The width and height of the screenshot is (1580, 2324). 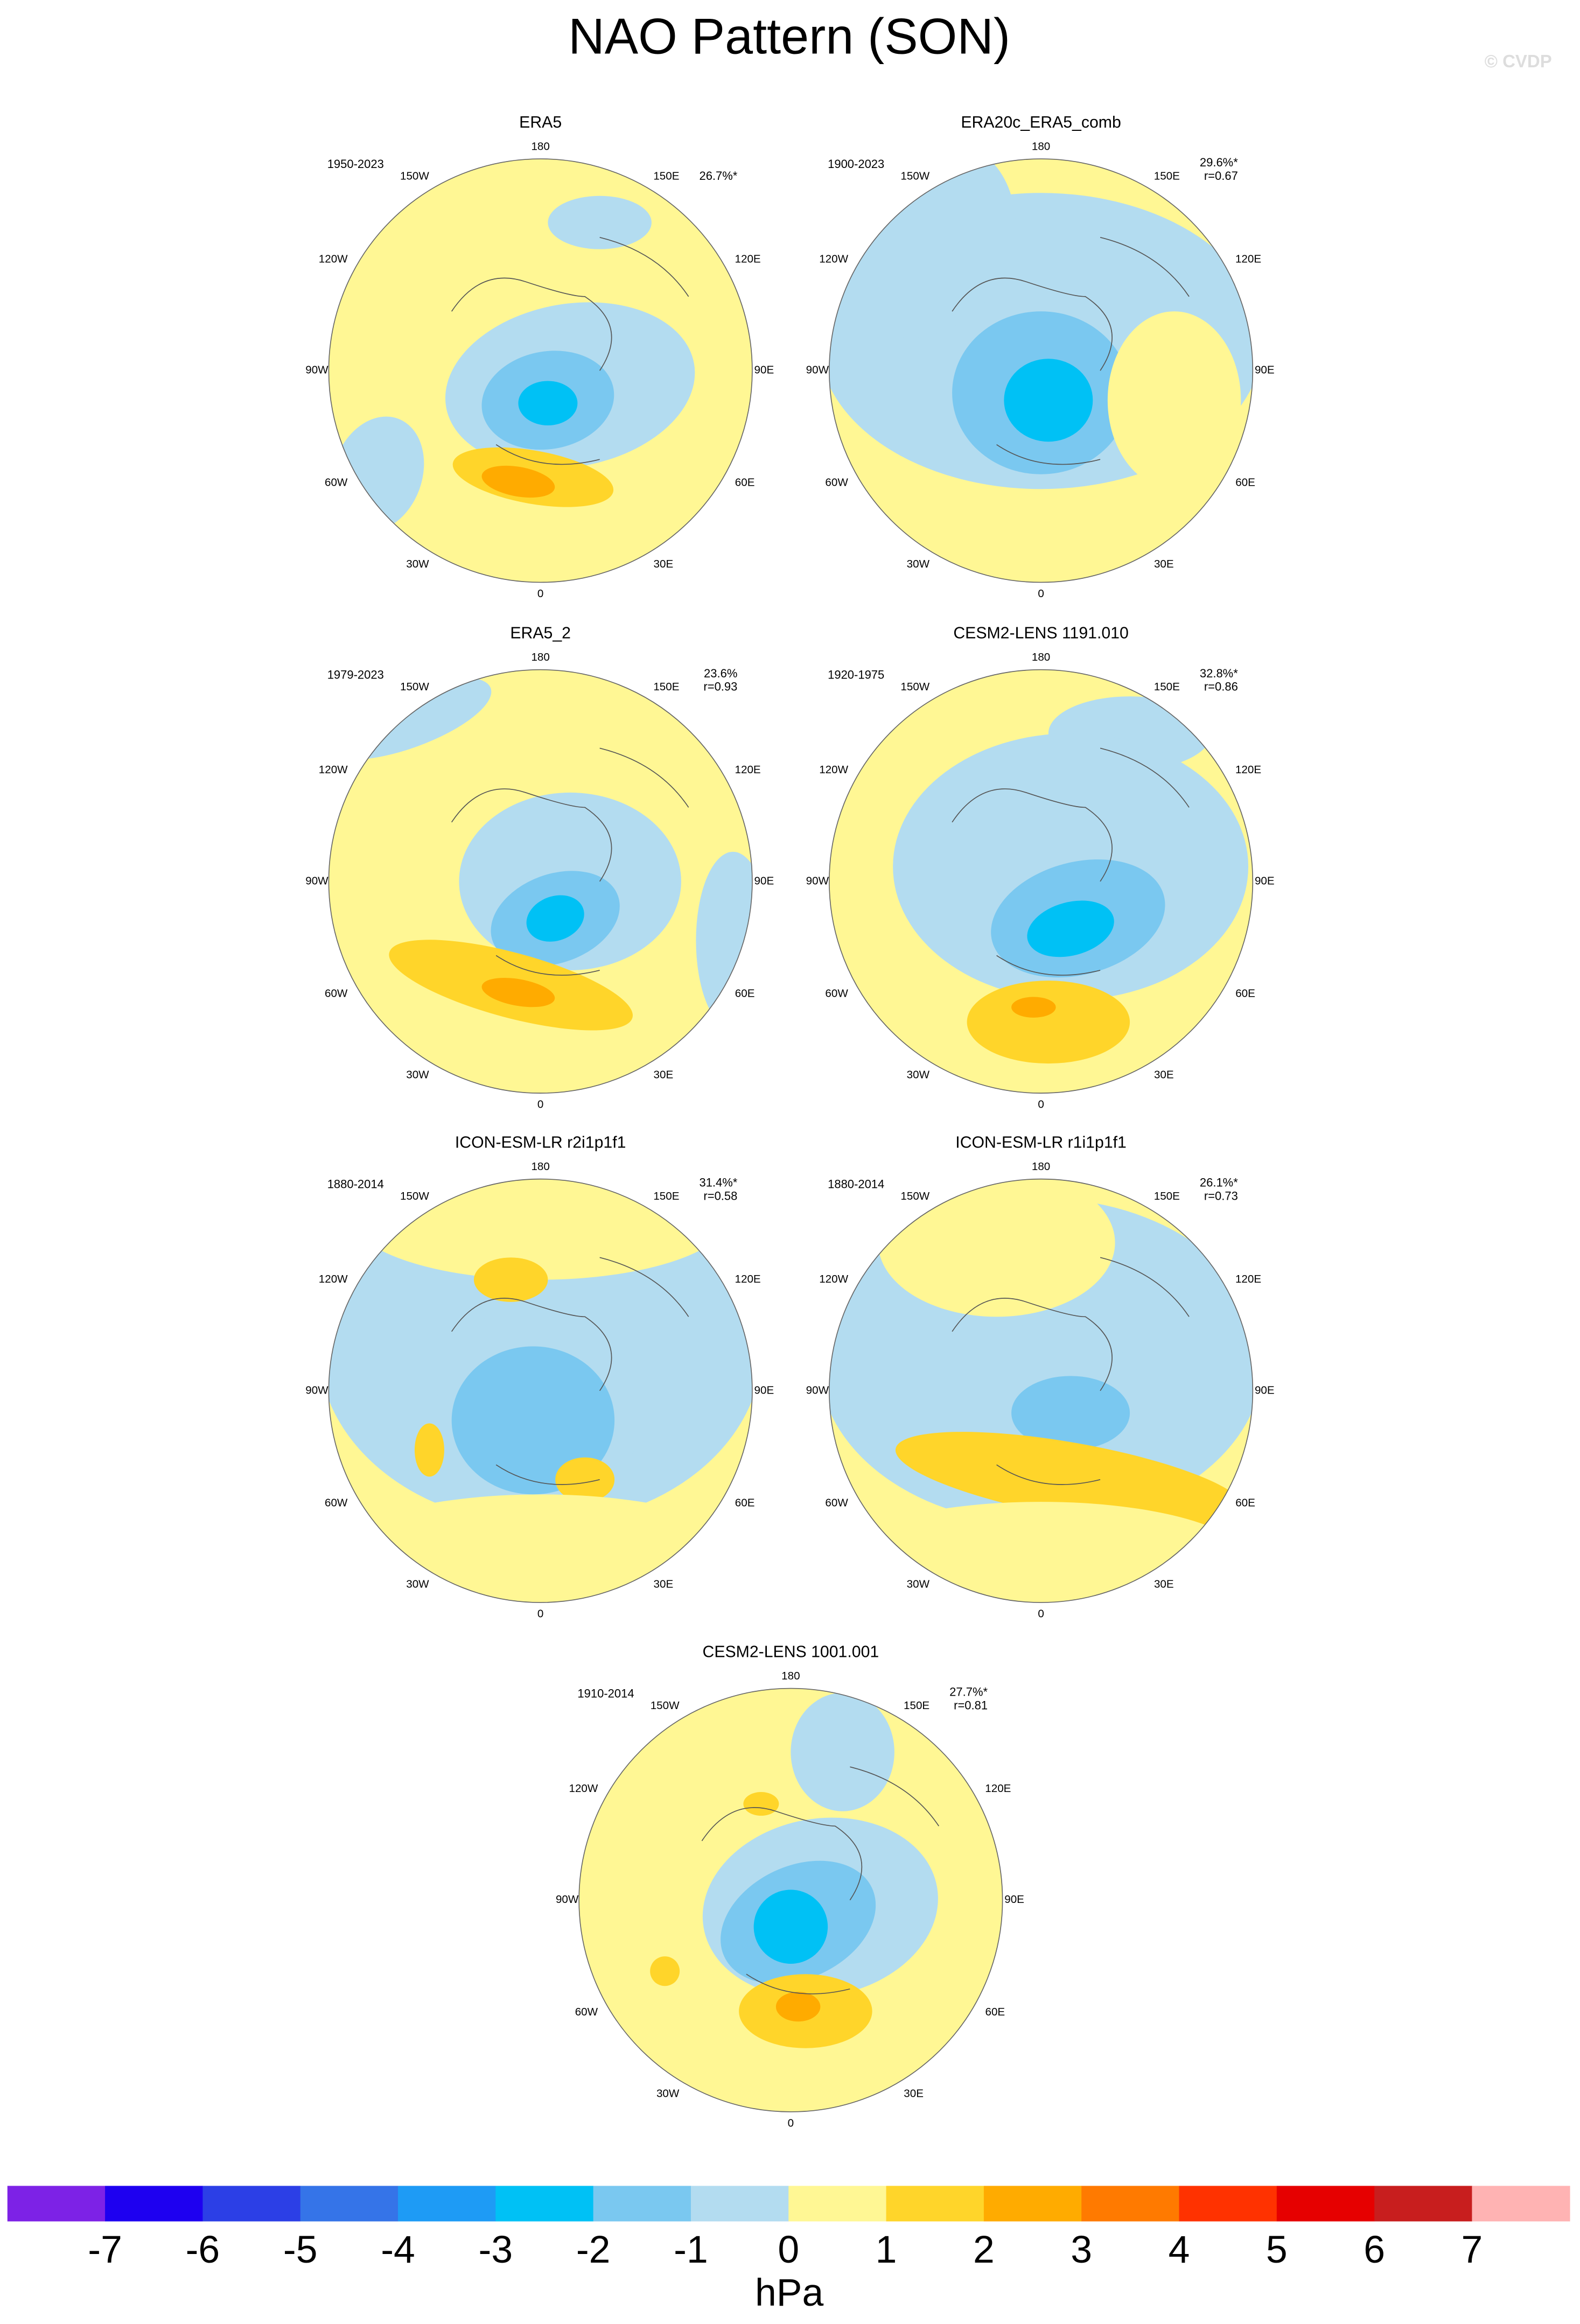 What do you see at coordinates (1219, 1182) in the screenshot?
I see `variance-pct: 26.1%*` at bounding box center [1219, 1182].